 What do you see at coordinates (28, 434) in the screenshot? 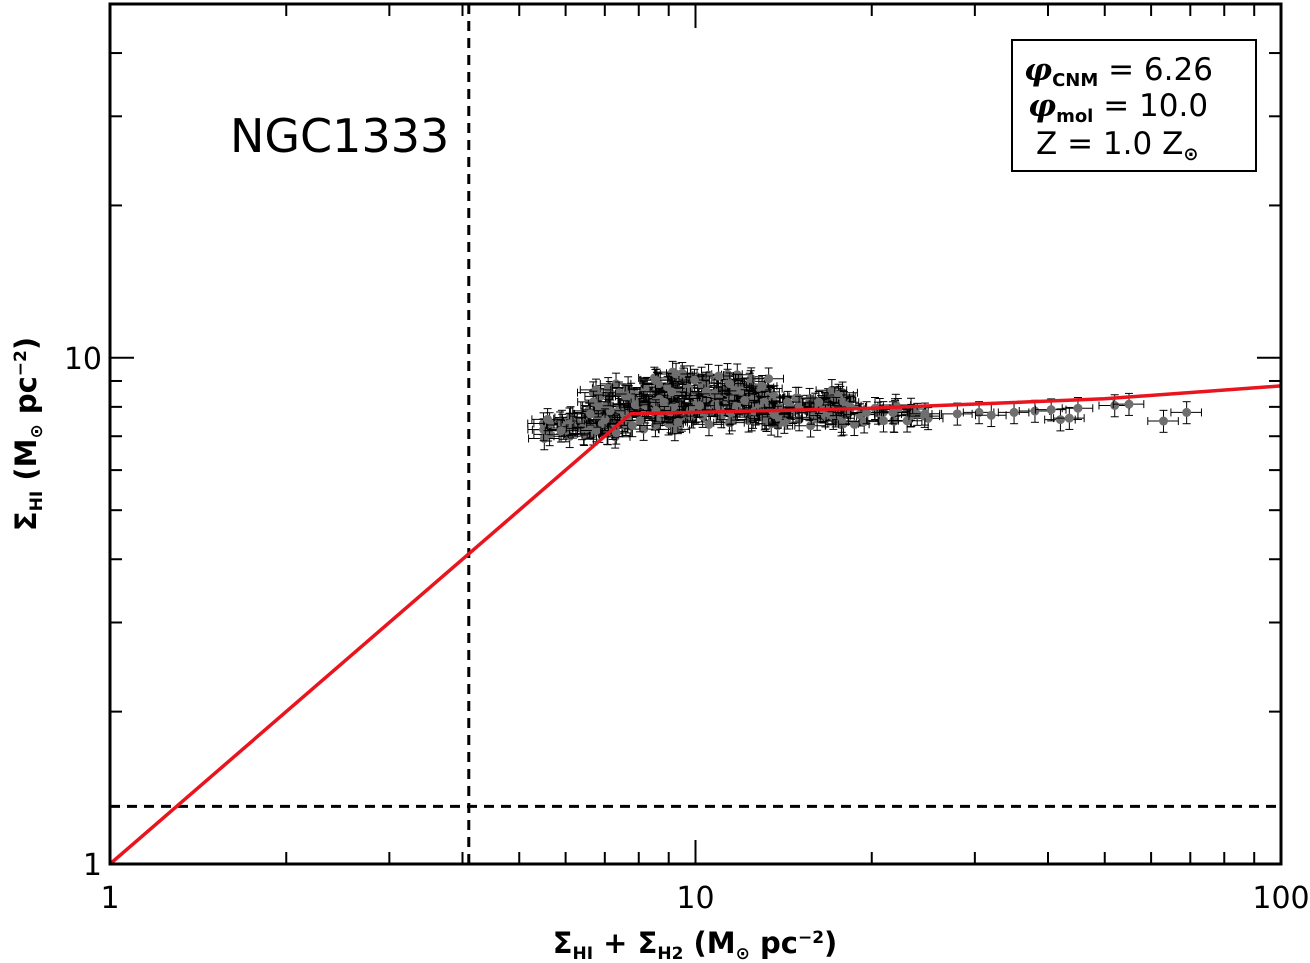
I see `y-axis-title: ΣHI (M⊙ pc−2)` at bounding box center [28, 434].